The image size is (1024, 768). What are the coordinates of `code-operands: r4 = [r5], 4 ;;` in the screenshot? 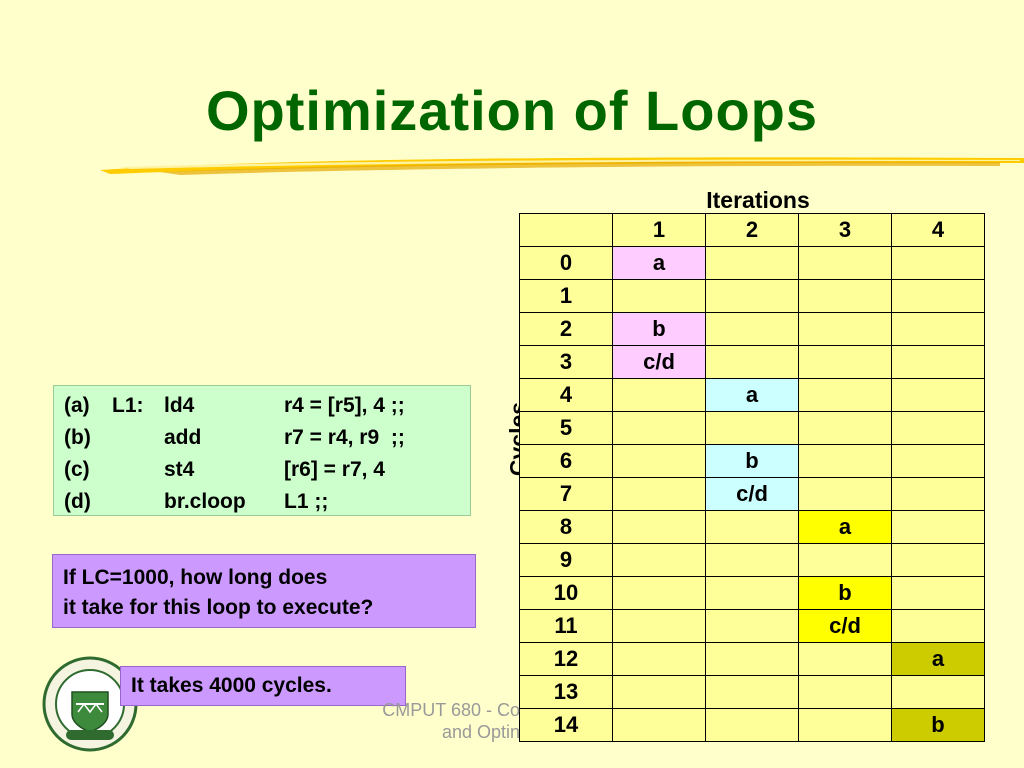 It's located at (344, 405).